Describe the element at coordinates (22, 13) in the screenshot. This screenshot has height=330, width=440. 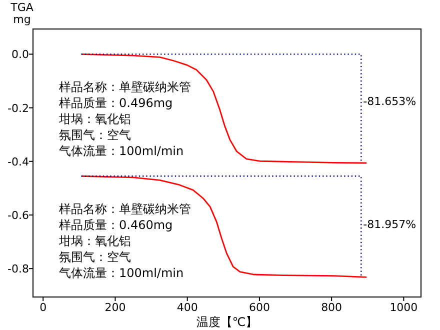
I see `y-axis-title: TGA mg` at that location.